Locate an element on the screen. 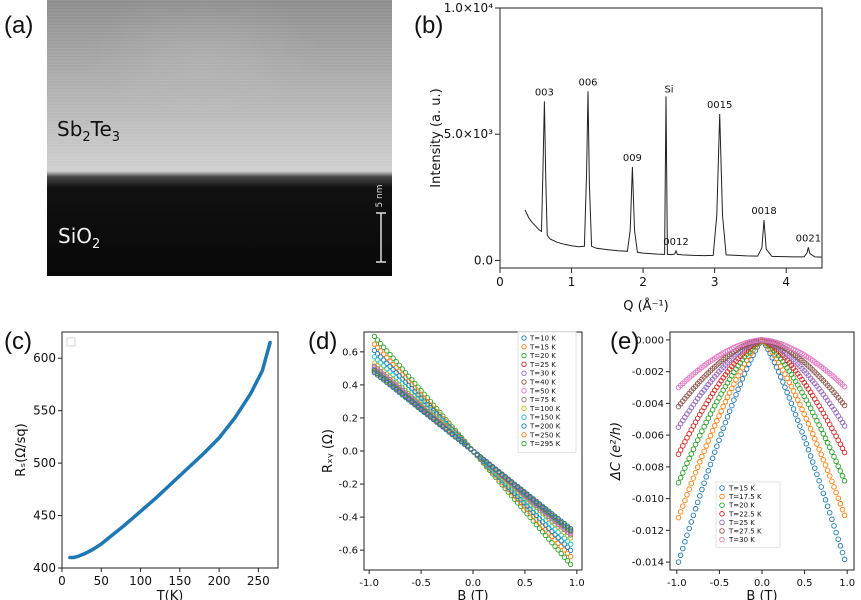  y-tick-label: 0.0 is located at coordinates (483, 260).